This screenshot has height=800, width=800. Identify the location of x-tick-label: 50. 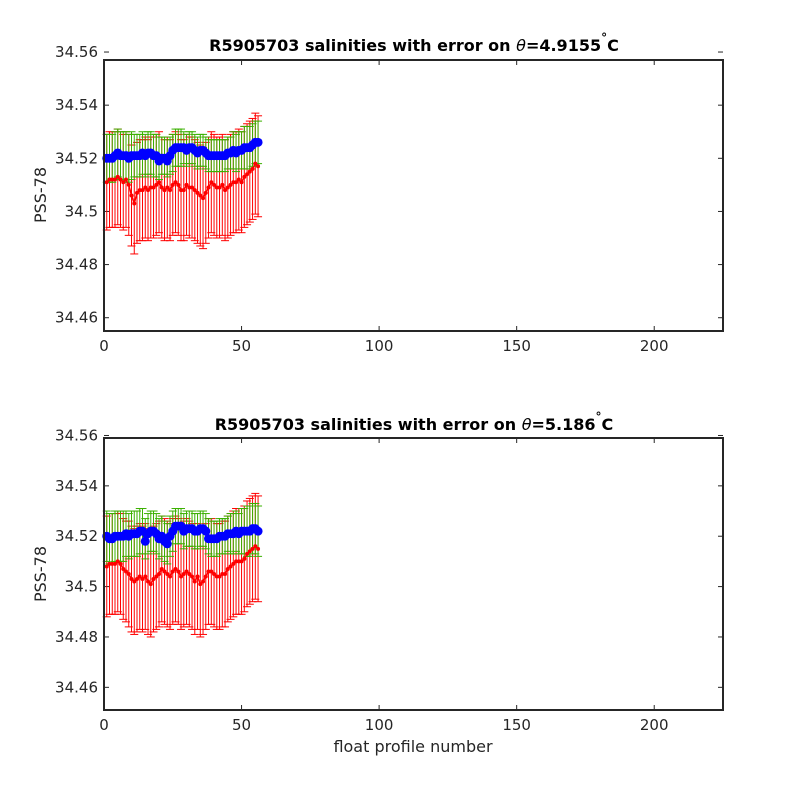
(241, 346).